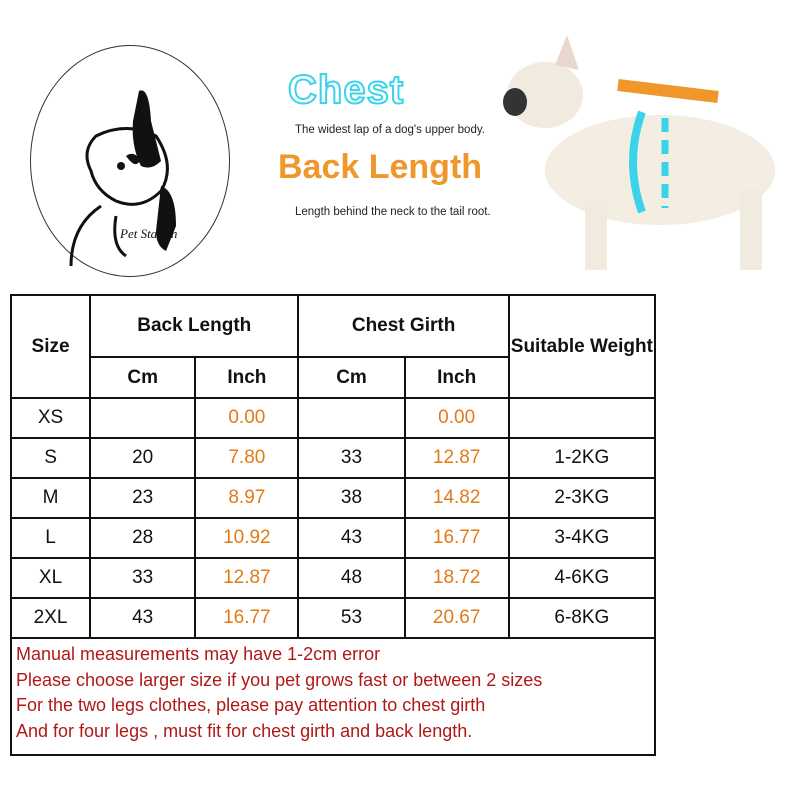 The height and width of the screenshot is (800, 800). Describe the element at coordinates (456, 618) in the screenshot. I see `cell-chest-in: 20.67` at that location.